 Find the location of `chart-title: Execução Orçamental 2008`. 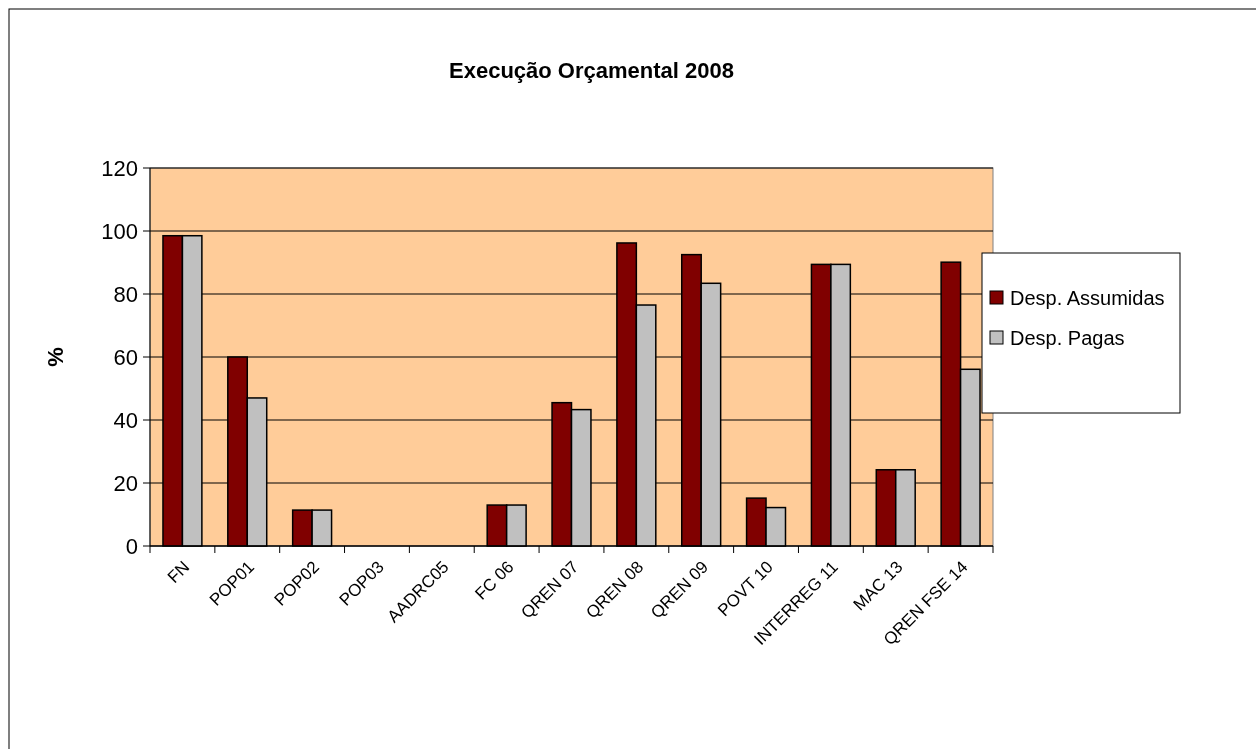

chart-title: Execução Orçamental 2008 is located at coordinates (591, 70).